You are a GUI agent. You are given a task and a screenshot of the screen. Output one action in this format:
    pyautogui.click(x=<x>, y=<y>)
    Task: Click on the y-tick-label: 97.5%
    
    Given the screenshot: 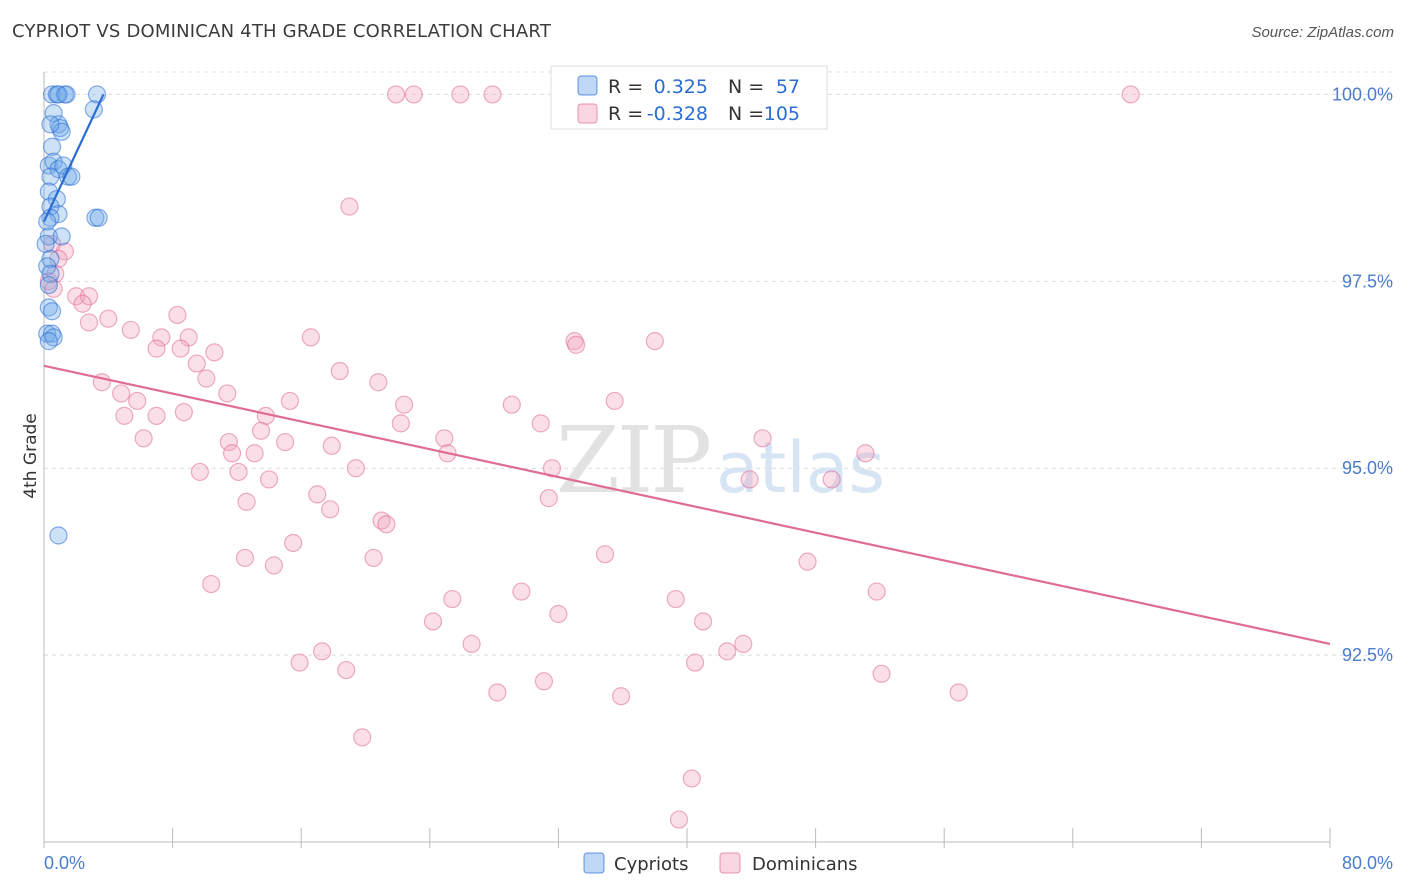 What is the action you would take?
    pyautogui.click(x=1367, y=281)
    